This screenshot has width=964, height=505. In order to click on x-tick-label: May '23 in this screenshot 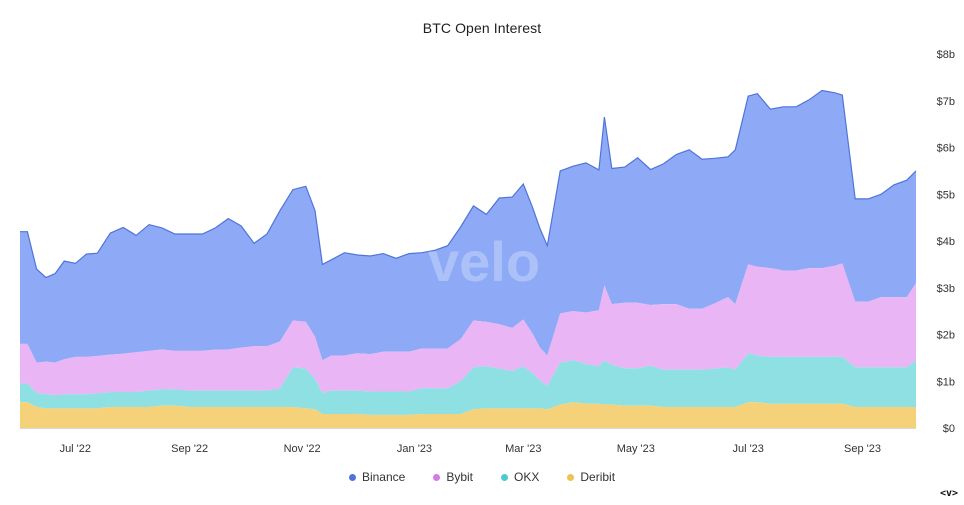, I will do `click(636, 449)`.